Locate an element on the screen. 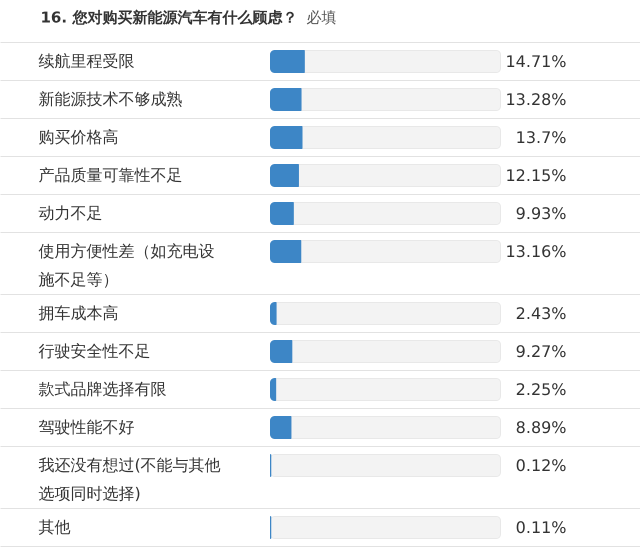 This screenshot has width=640, height=550. data-label: 12.15% is located at coordinates (536, 175).